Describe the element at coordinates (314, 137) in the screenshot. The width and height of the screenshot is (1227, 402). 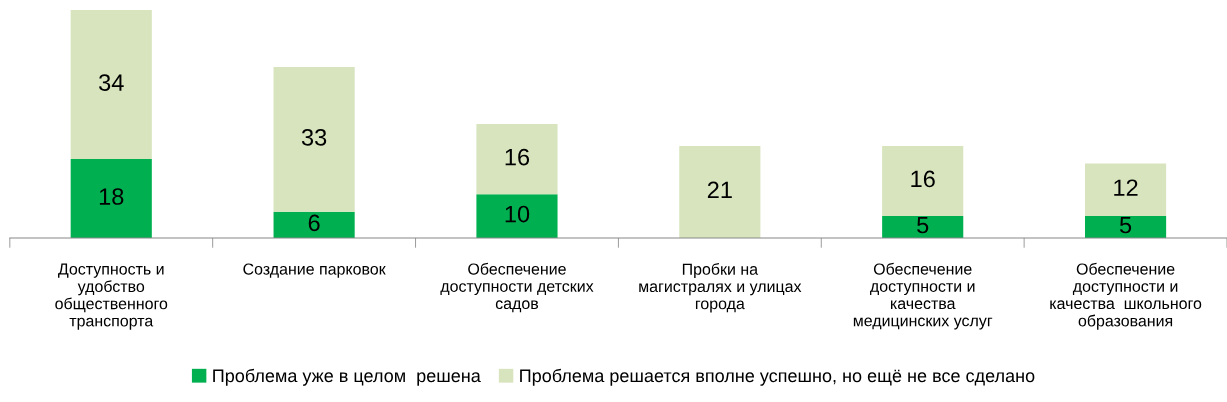
I see `data-label: 33` at that location.